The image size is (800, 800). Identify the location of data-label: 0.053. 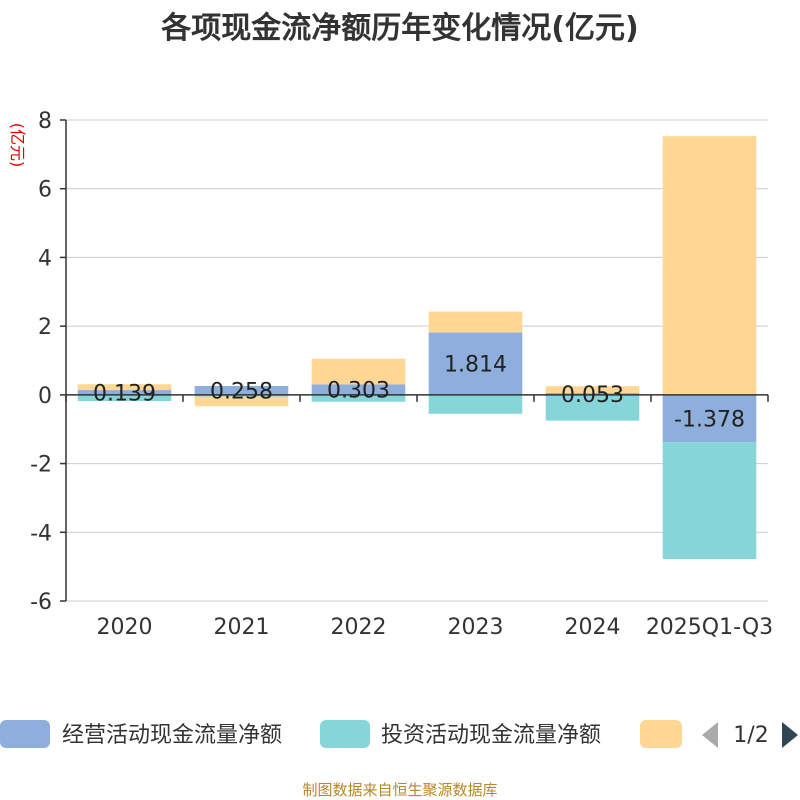
(592, 395).